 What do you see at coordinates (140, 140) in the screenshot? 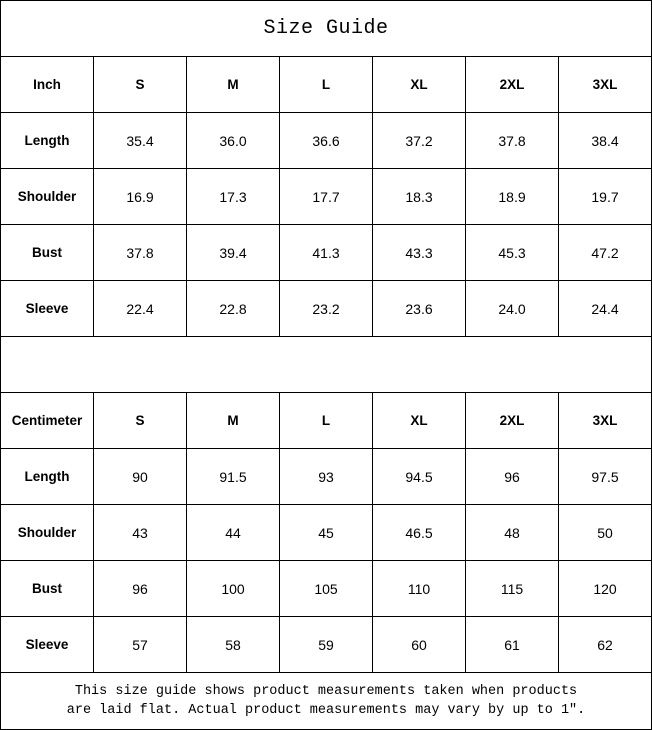
I see `measurement-cell: 35.4` at bounding box center [140, 140].